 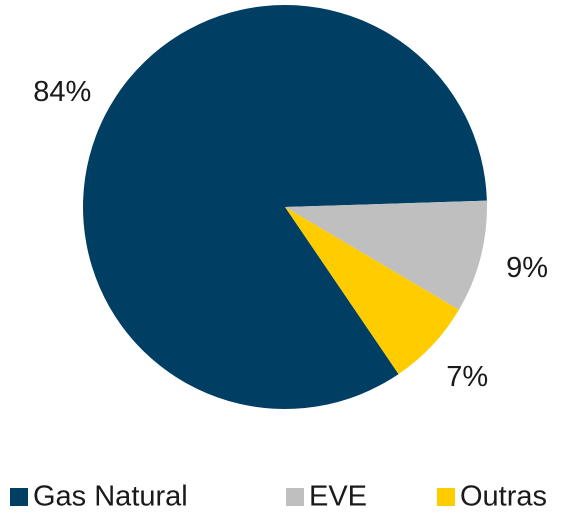 I want to click on data-label: 7%, so click(x=467, y=377).